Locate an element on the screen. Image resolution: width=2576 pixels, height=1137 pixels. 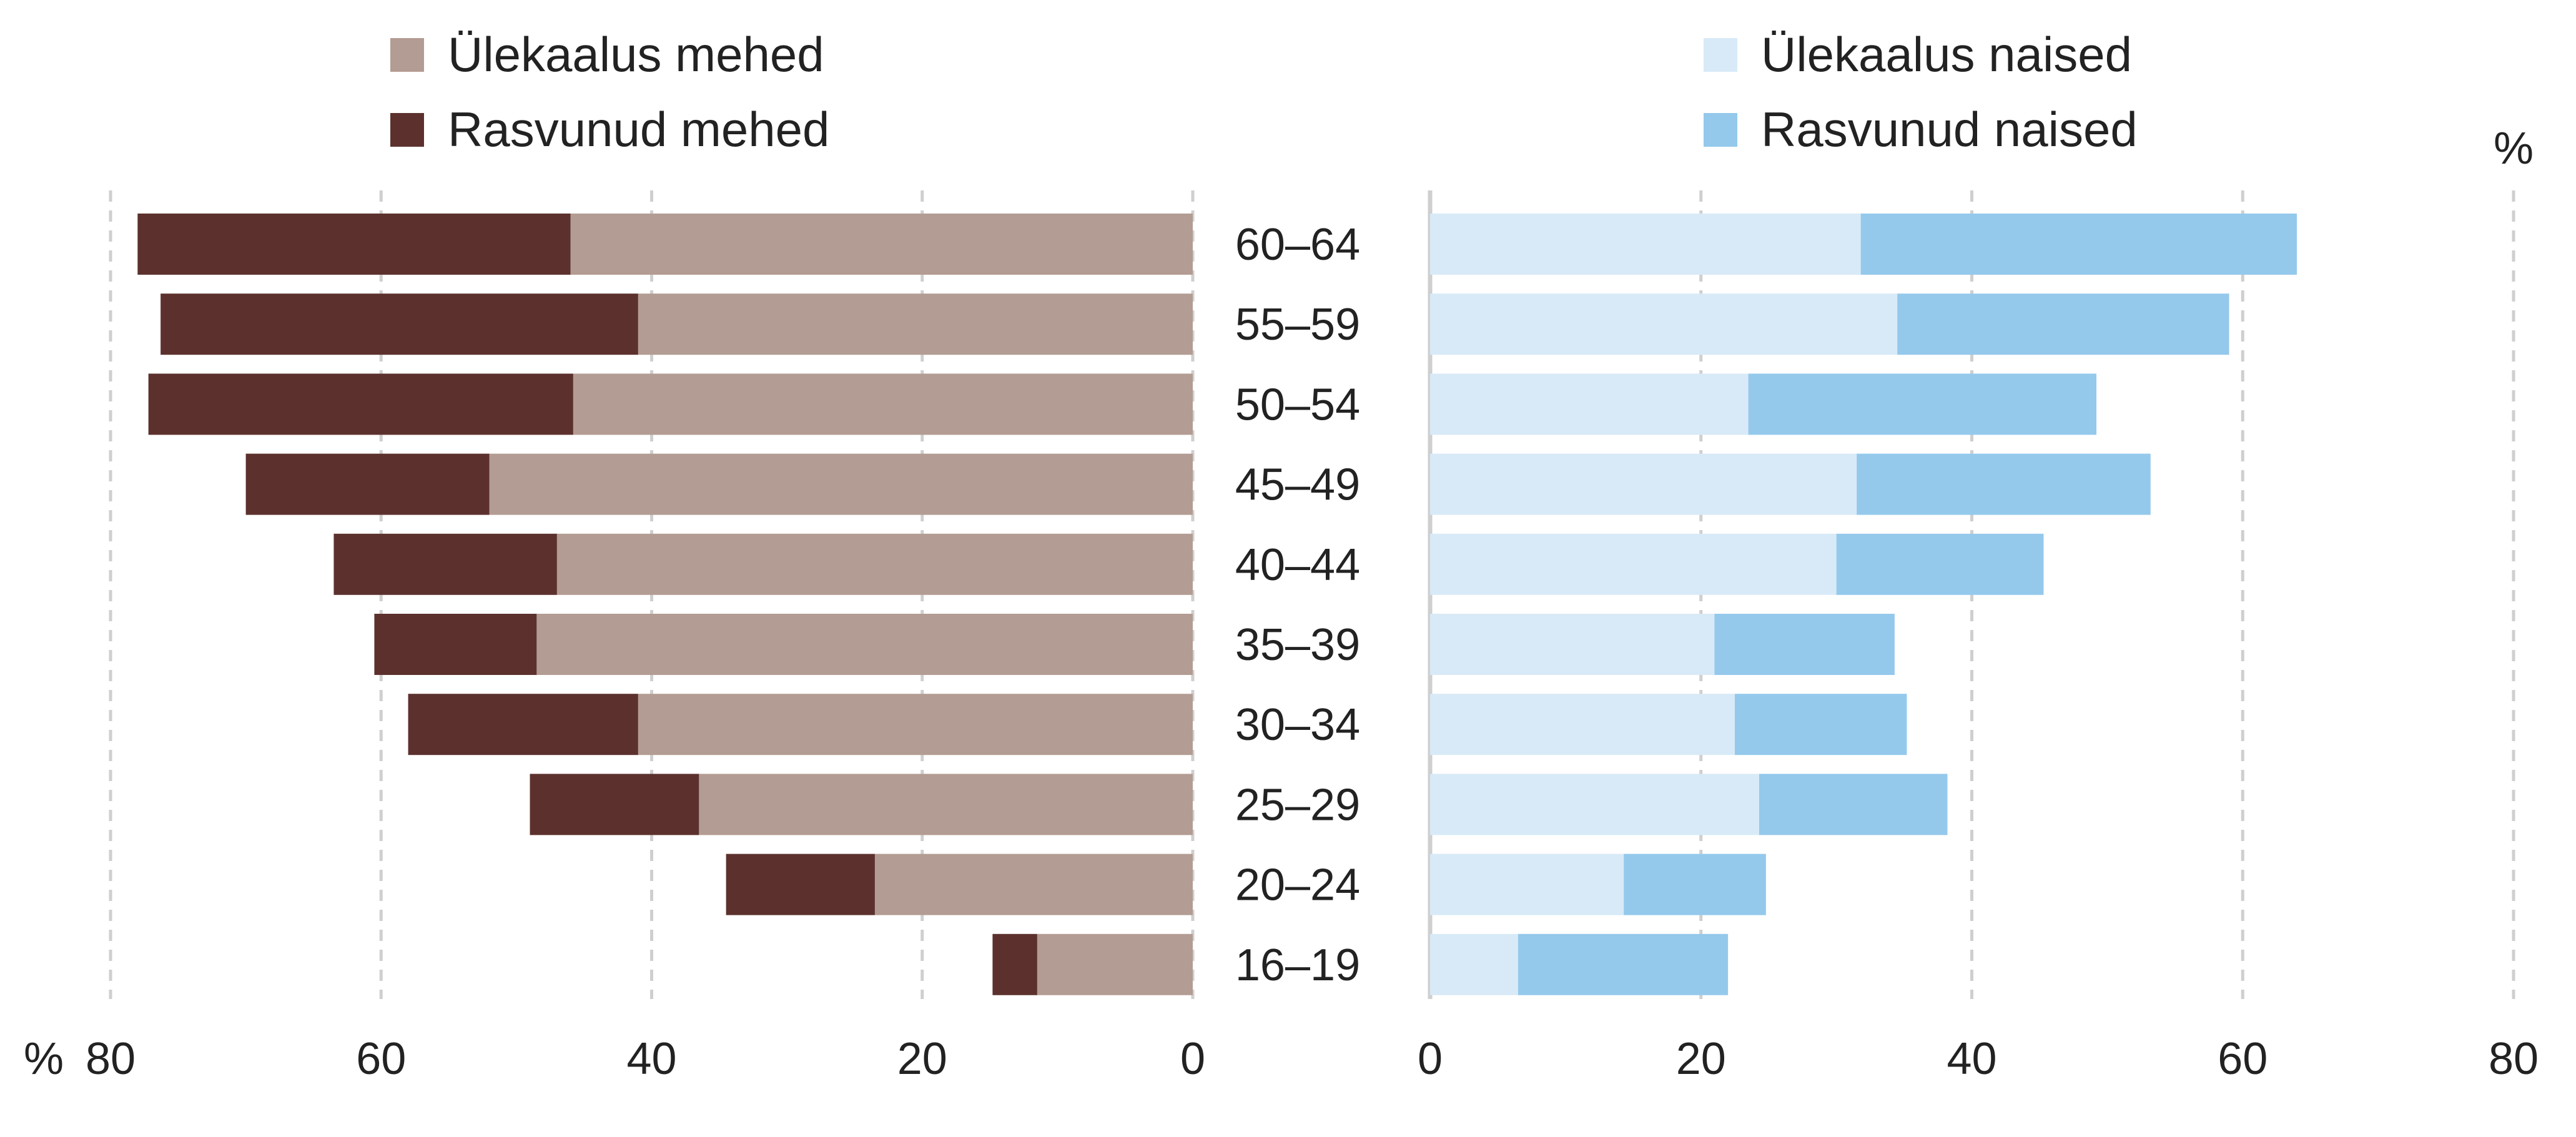
legend-obese-men: Rasvunud mehed is located at coordinates (610, 129).